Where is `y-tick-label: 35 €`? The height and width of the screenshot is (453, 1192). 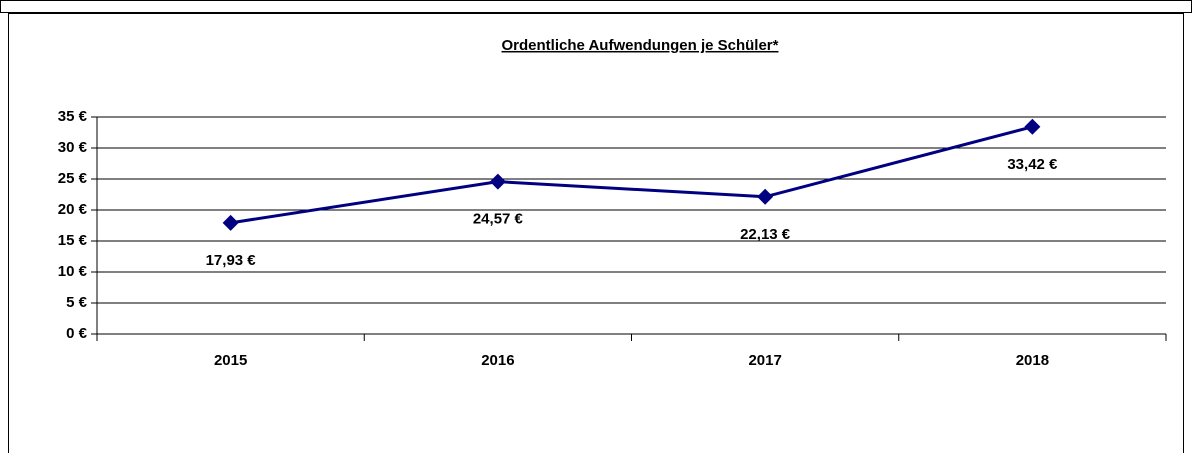 y-tick-label: 35 € is located at coordinates (73, 116).